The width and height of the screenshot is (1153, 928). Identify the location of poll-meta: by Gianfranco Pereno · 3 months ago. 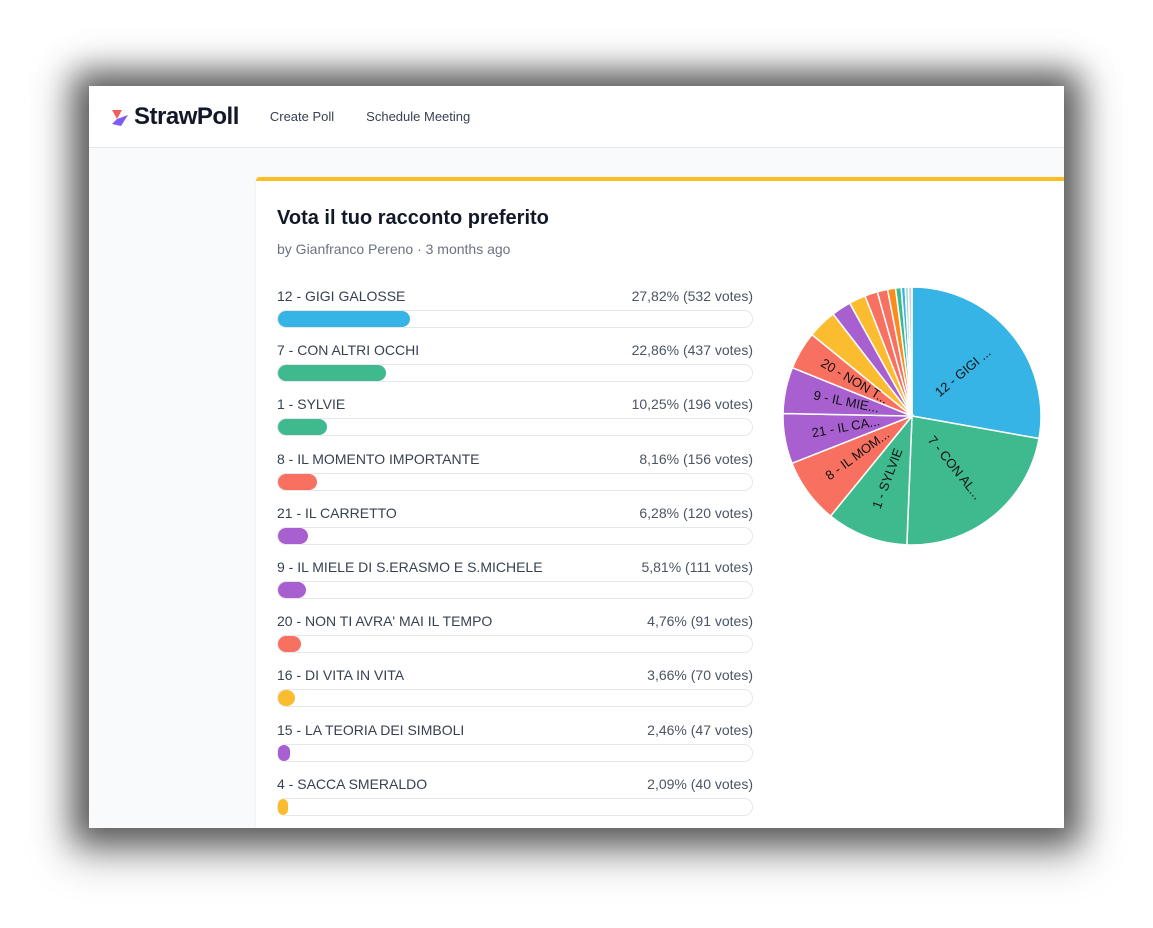
(394, 249).